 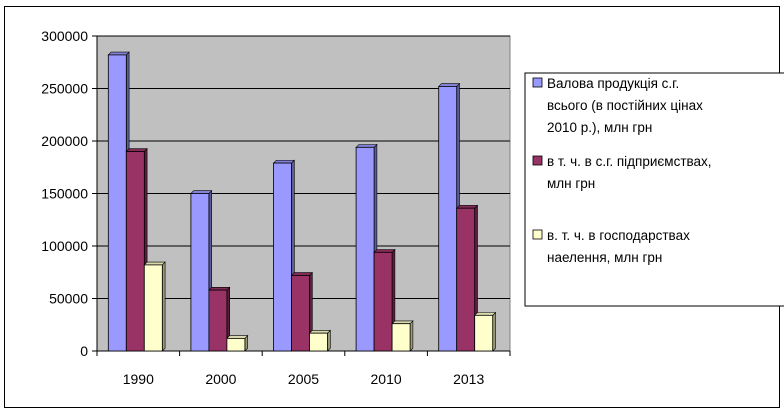 I want to click on legend-label: всього (в постійних цінах, so click(x=625, y=105).